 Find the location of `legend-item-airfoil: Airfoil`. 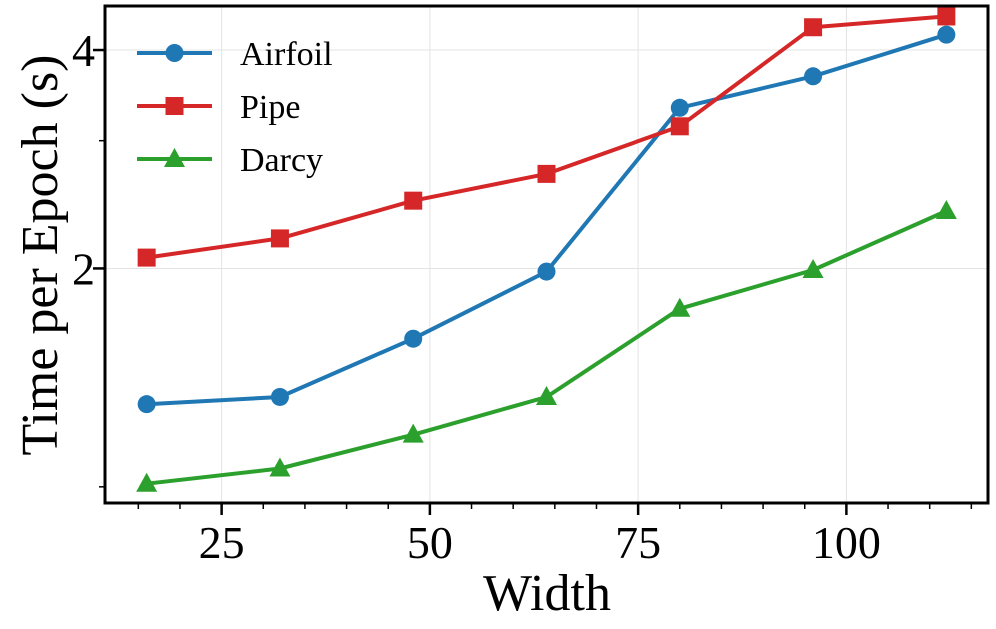

legend-item-airfoil: Airfoil is located at coordinates (235, 54).